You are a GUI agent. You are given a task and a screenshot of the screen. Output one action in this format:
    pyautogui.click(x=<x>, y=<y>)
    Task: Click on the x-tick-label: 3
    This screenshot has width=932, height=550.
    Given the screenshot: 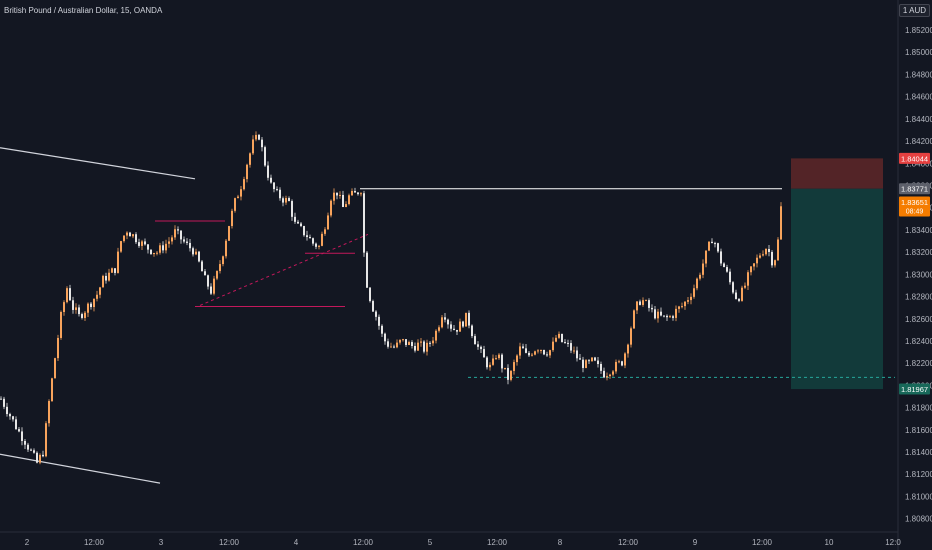 What is the action you would take?
    pyautogui.click(x=161, y=542)
    